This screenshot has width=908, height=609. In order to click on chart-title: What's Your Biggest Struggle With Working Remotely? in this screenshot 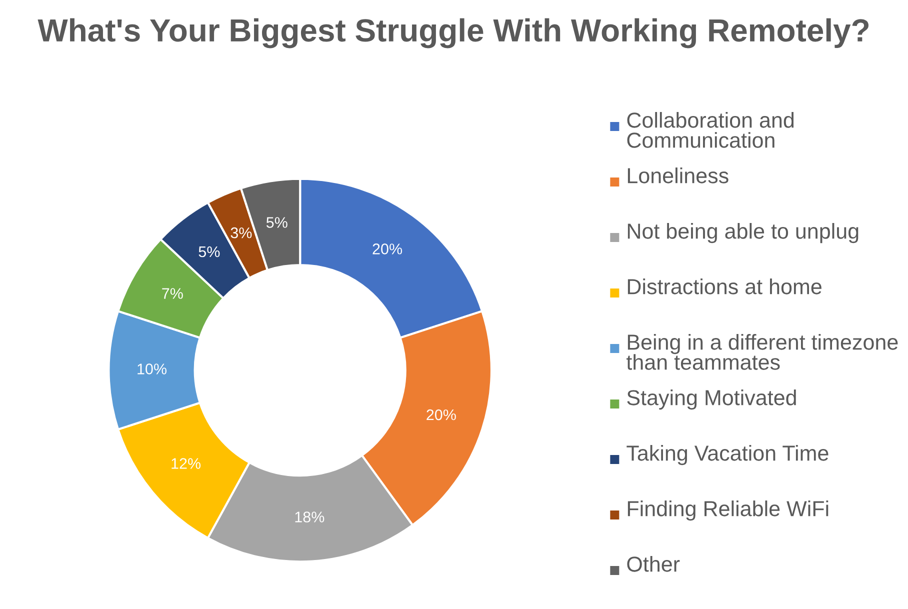, I will do `click(453, 33)`.